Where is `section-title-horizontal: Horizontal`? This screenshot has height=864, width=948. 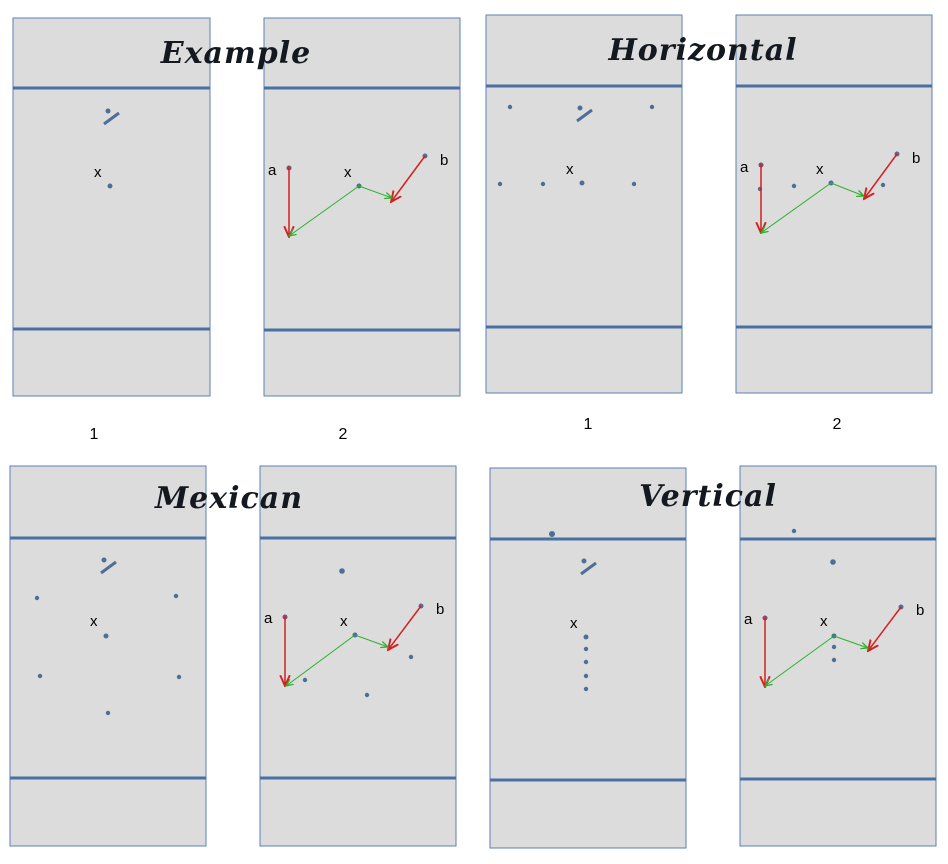 section-title-horizontal: Horizontal is located at coordinates (702, 50).